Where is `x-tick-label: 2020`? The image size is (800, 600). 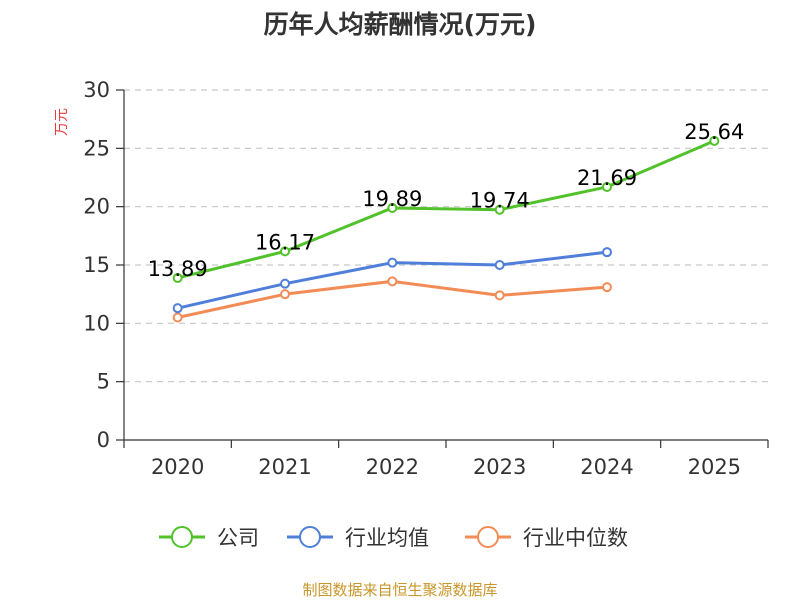 x-tick-label: 2020 is located at coordinates (177, 467).